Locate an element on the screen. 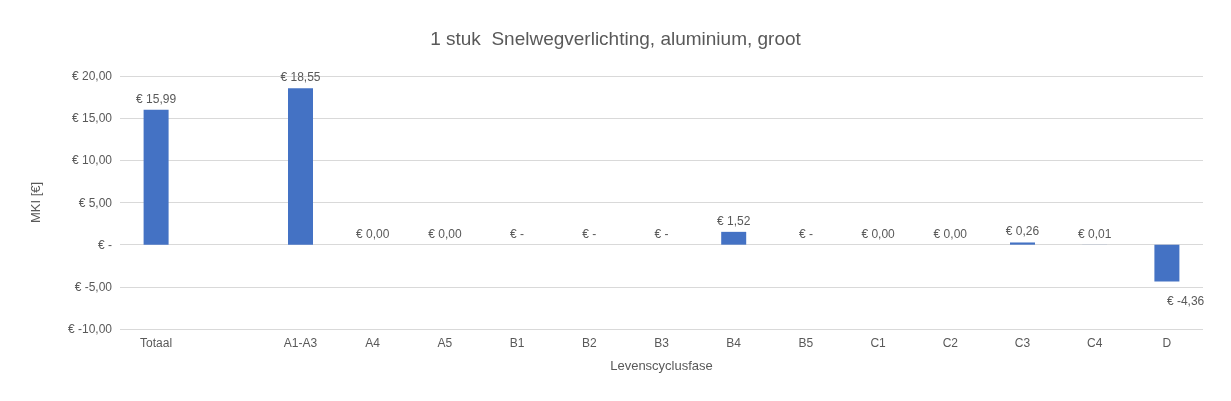  y-tick-label: € 20,00 is located at coordinates (92, 76).